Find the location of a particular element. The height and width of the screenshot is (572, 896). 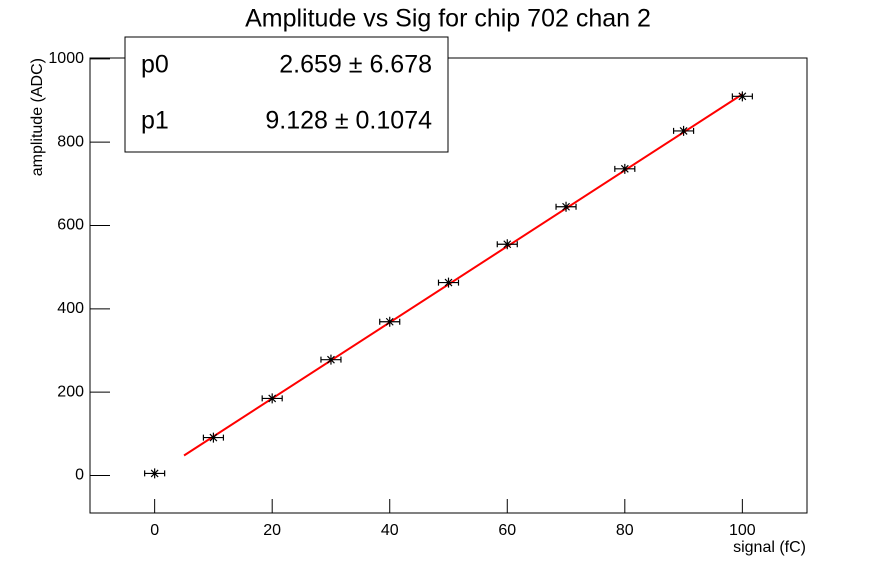

y-tick-label: 400 is located at coordinates (70, 308).